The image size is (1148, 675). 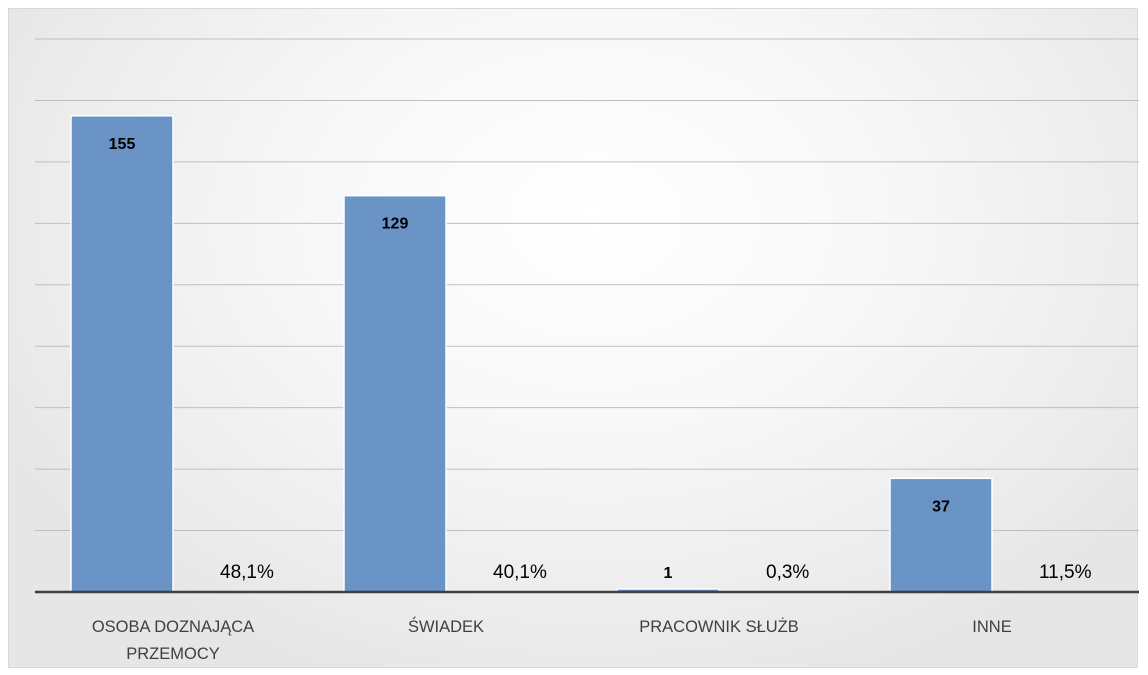 I want to click on bar-value-label: 155, so click(x=122, y=144).